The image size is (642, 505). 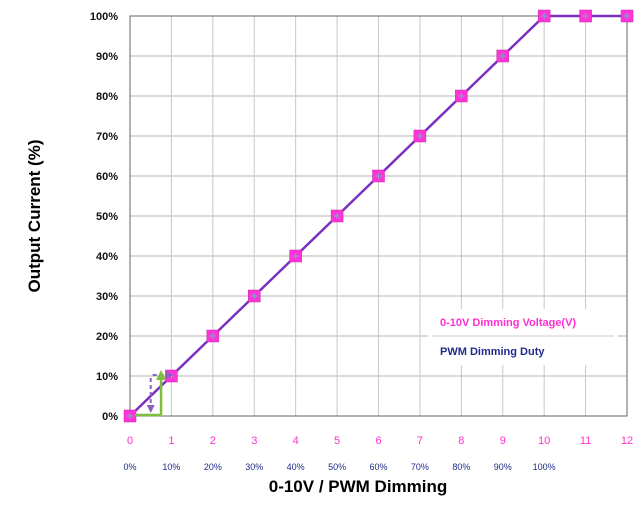 I want to click on annotation-arrows, so click(x=154, y=393).